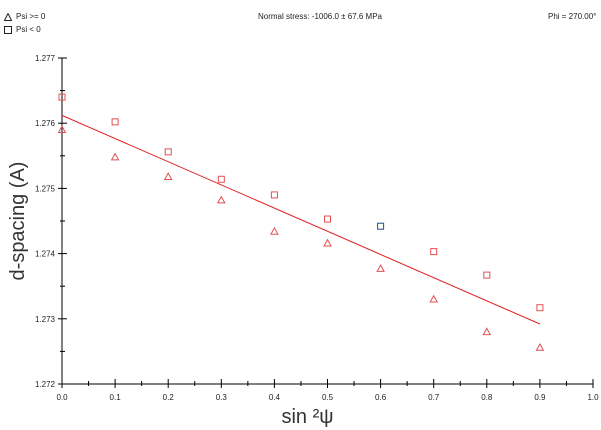 The height and width of the screenshot is (430, 601). I want to click on x-axis-label: sin ²ψ, so click(307, 417).